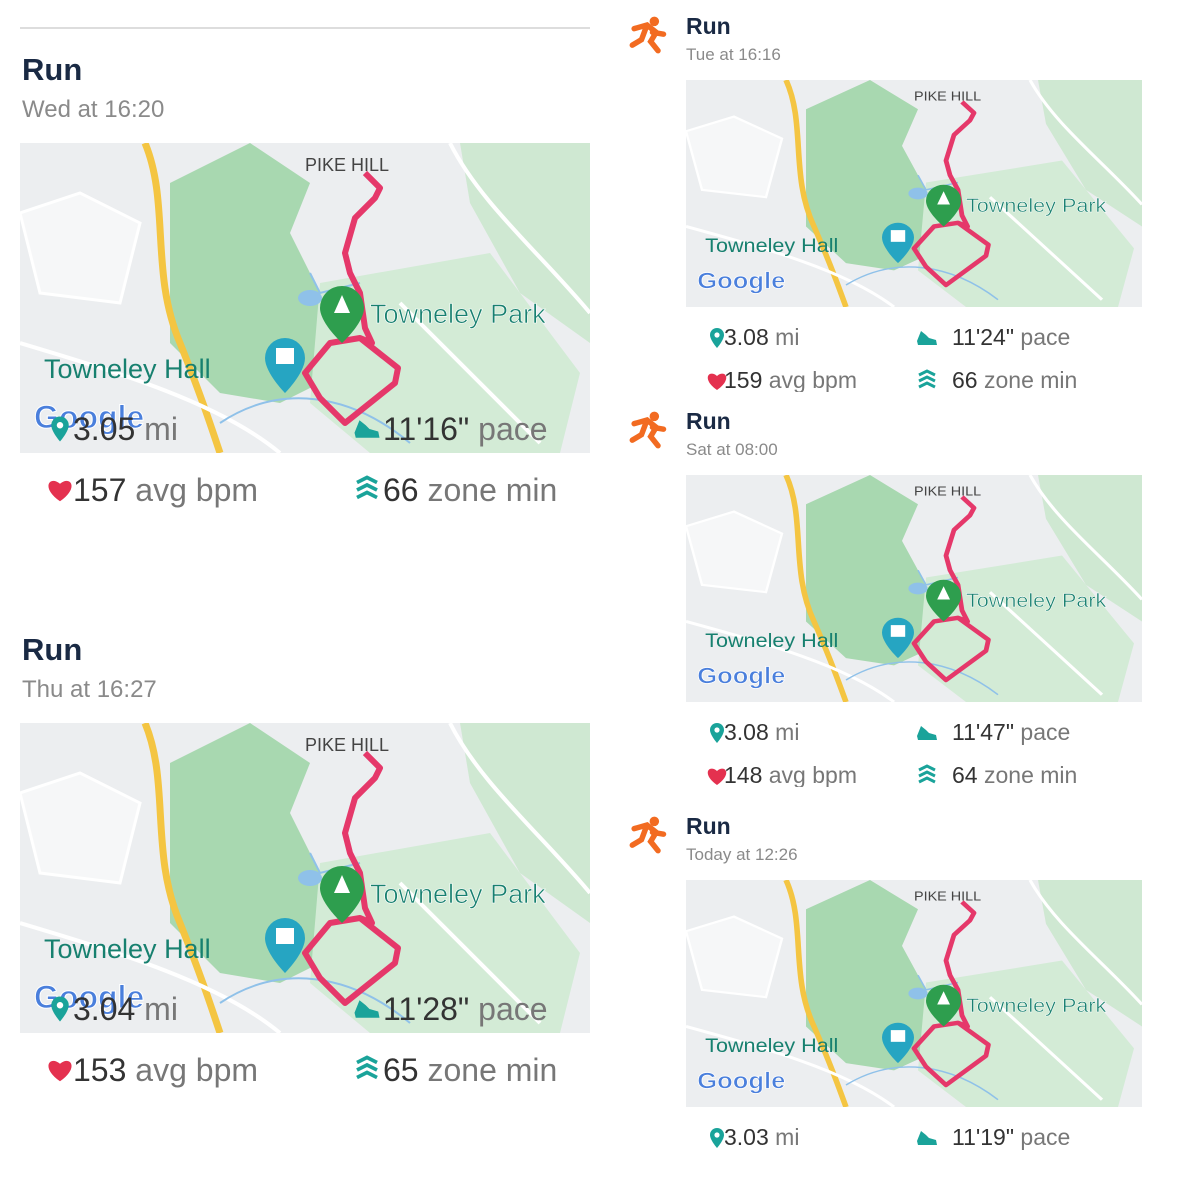 Image resolution: width=1200 pixels, height=1200 pixels. Describe the element at coordinates (746, 1137) in the screenshot. I see `stat-value: 3.03` at that location.